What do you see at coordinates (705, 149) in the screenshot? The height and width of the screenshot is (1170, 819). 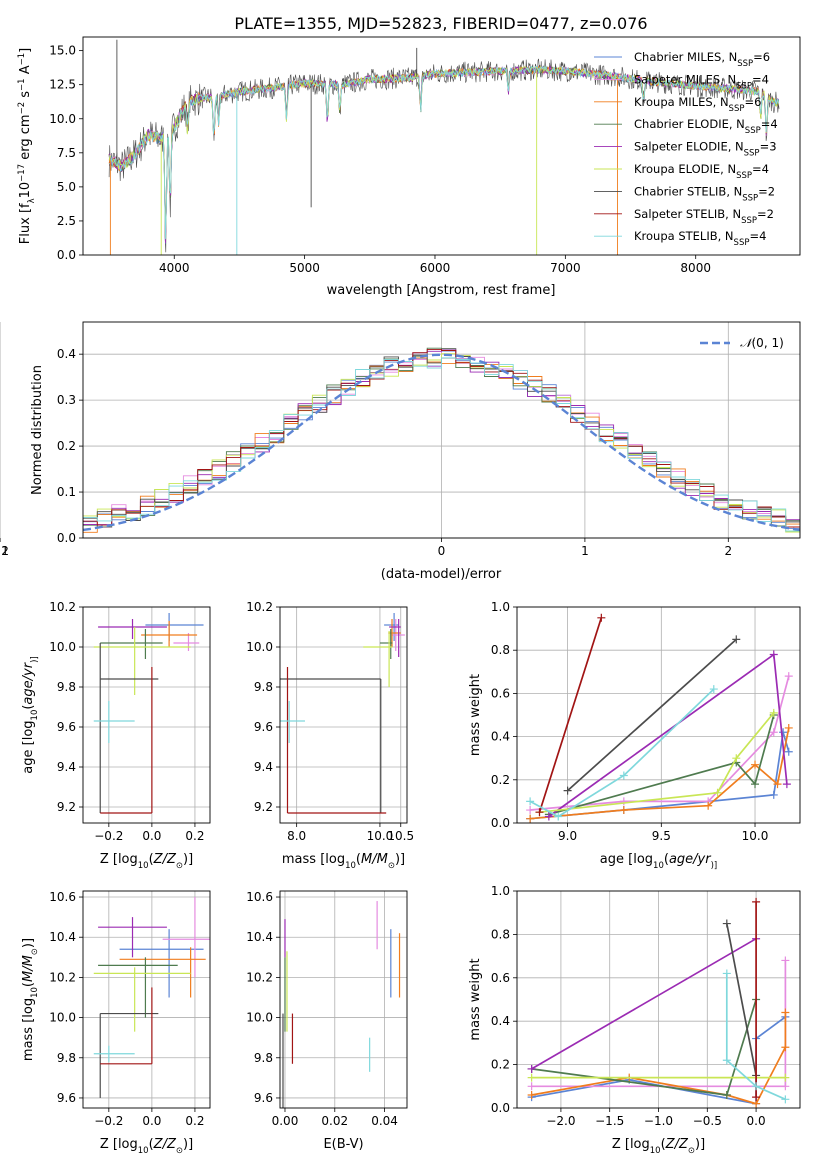 I see `legend-label: Salpeter ELODIE, NSSP=3` at bounding box center [705, 149].